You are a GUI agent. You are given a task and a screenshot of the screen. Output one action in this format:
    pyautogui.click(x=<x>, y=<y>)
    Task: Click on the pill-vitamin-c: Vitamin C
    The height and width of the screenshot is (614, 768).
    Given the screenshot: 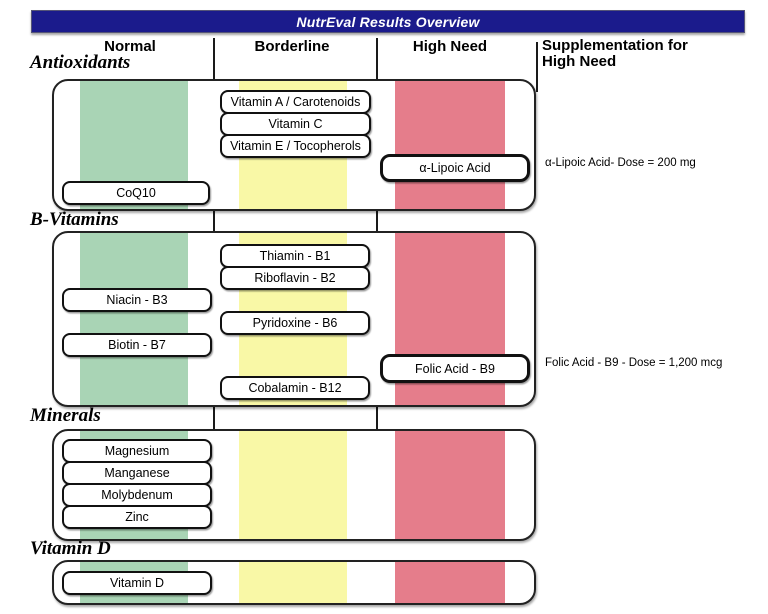 What is the action you would take?
    pyautogui.click(x=295, y=124)
    